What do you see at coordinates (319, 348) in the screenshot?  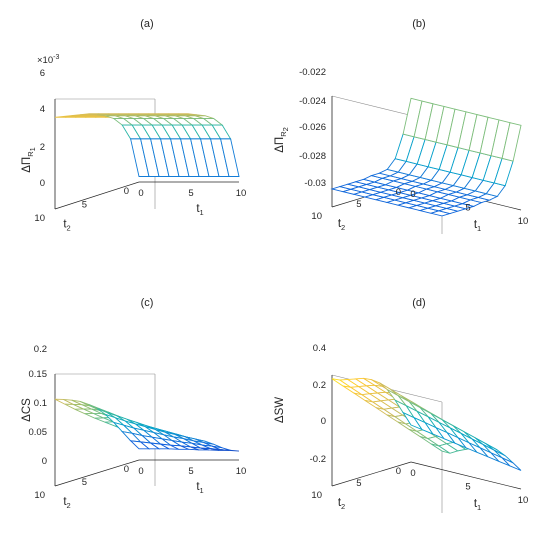 I see `z-tick-label: 0.4` at bounding box center [319, 348].